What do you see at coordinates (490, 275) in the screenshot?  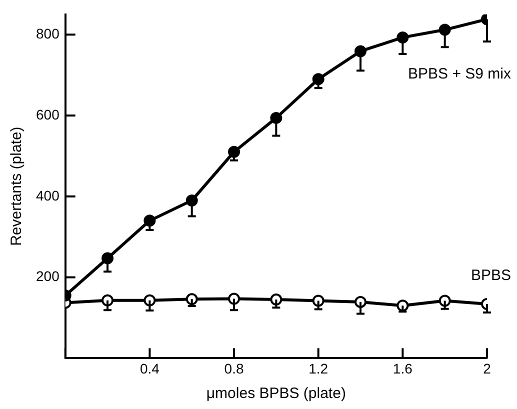 I see `series-label: BPBS` at bounding box center [490, 275].